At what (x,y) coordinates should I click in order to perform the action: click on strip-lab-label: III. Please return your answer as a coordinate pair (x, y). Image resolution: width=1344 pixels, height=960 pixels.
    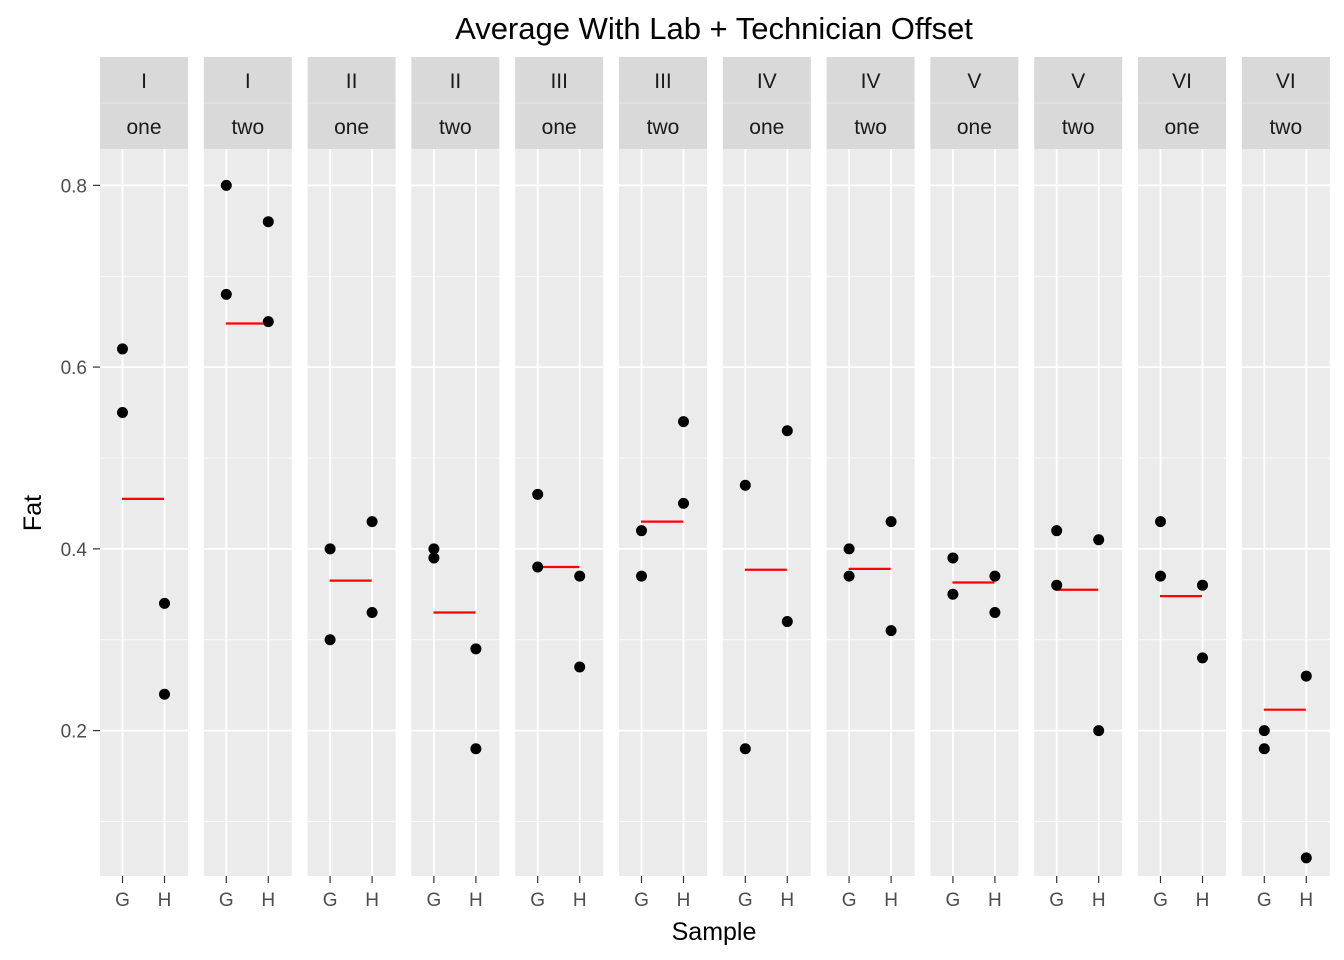
    Looking at the image, I should click on (663, 81).